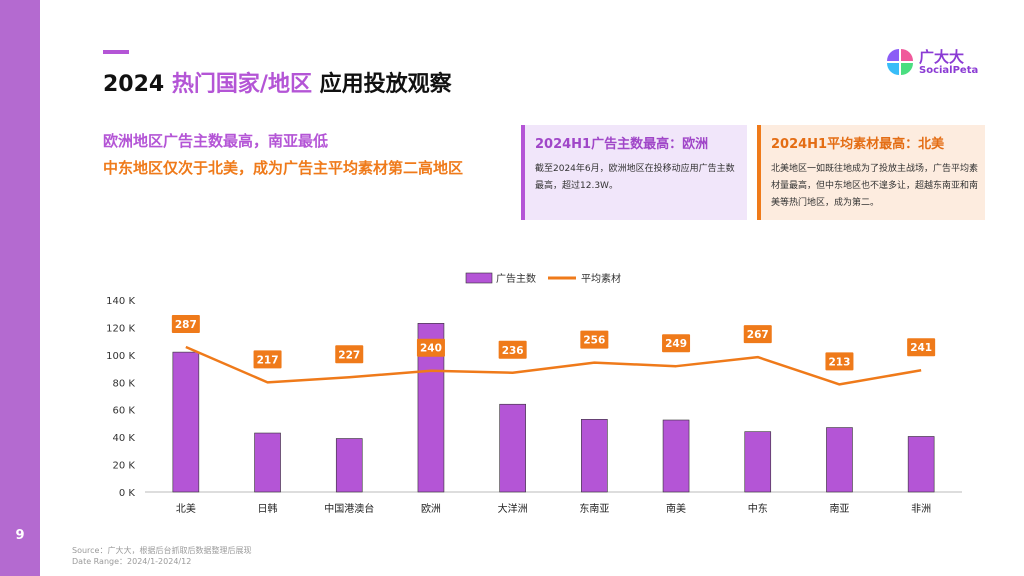 This screenshot has height=576, width=1024. I want to click on legend-line-label: 平均素材, so click(601, 278).